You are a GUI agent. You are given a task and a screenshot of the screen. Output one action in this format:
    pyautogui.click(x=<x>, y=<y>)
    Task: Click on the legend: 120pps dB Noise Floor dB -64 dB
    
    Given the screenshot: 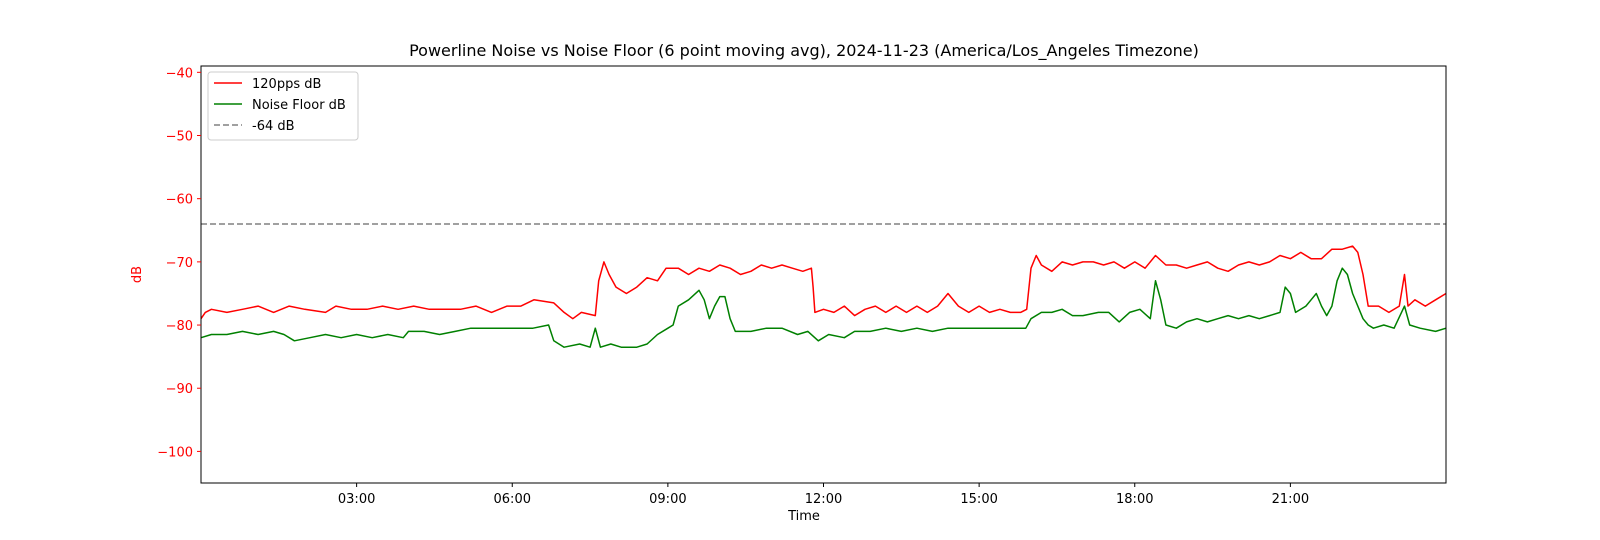 What is the action you would take?
    pyautogui.click(x=283, y=106)
    